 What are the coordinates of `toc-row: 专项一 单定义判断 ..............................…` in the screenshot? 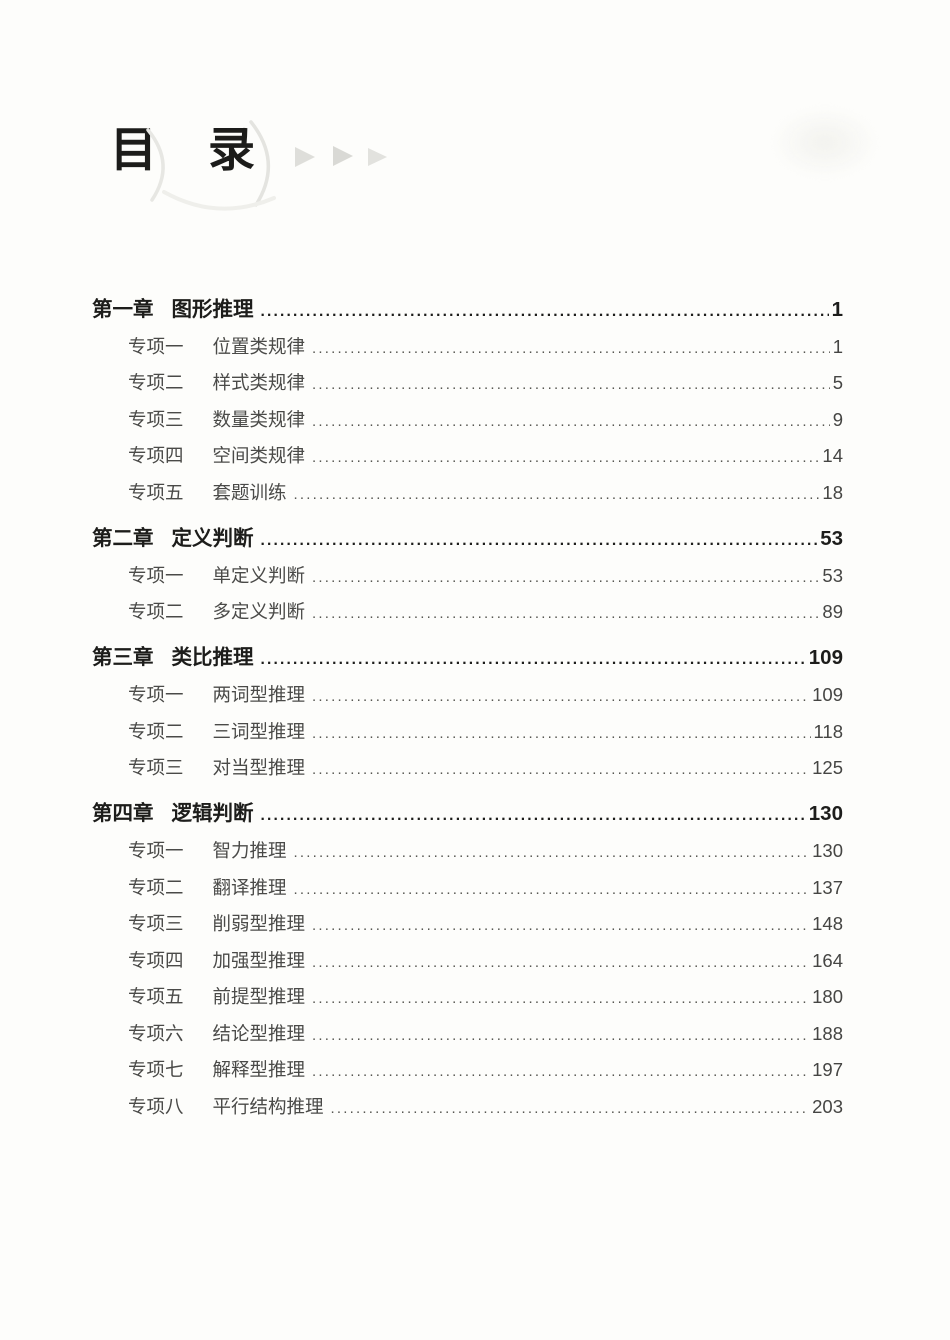 It's located at (467, 580).